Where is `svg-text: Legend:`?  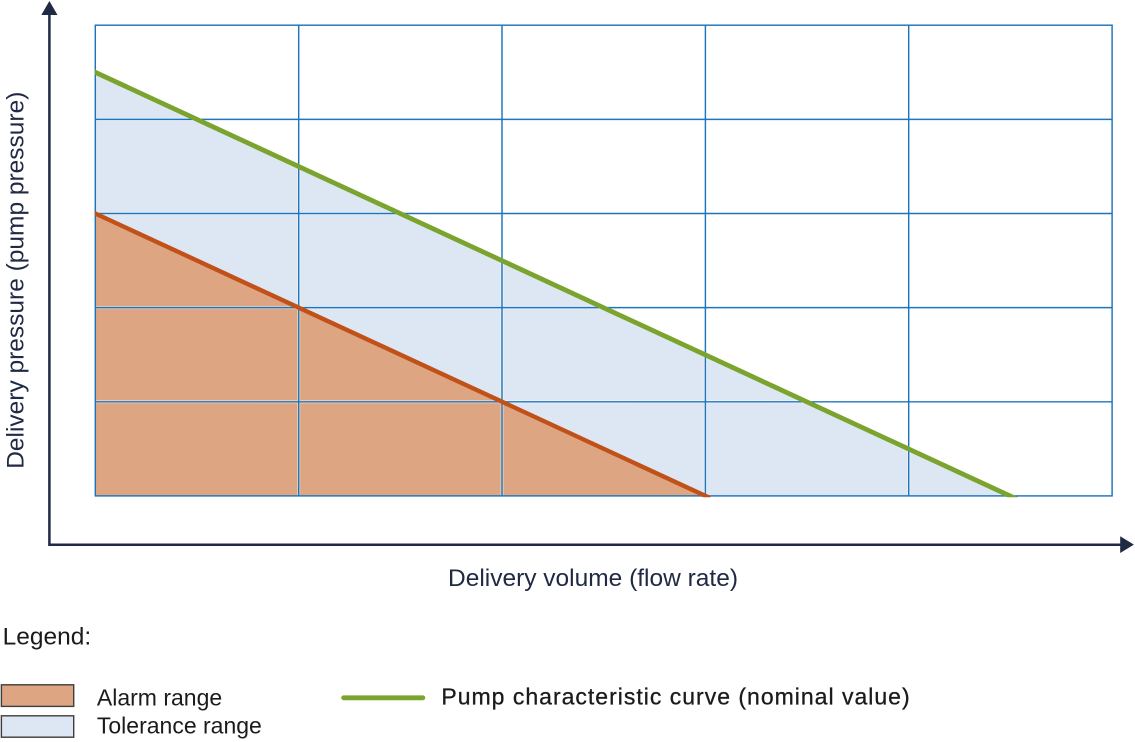
svg-text: Legend: is located at coordinates (47, 637).